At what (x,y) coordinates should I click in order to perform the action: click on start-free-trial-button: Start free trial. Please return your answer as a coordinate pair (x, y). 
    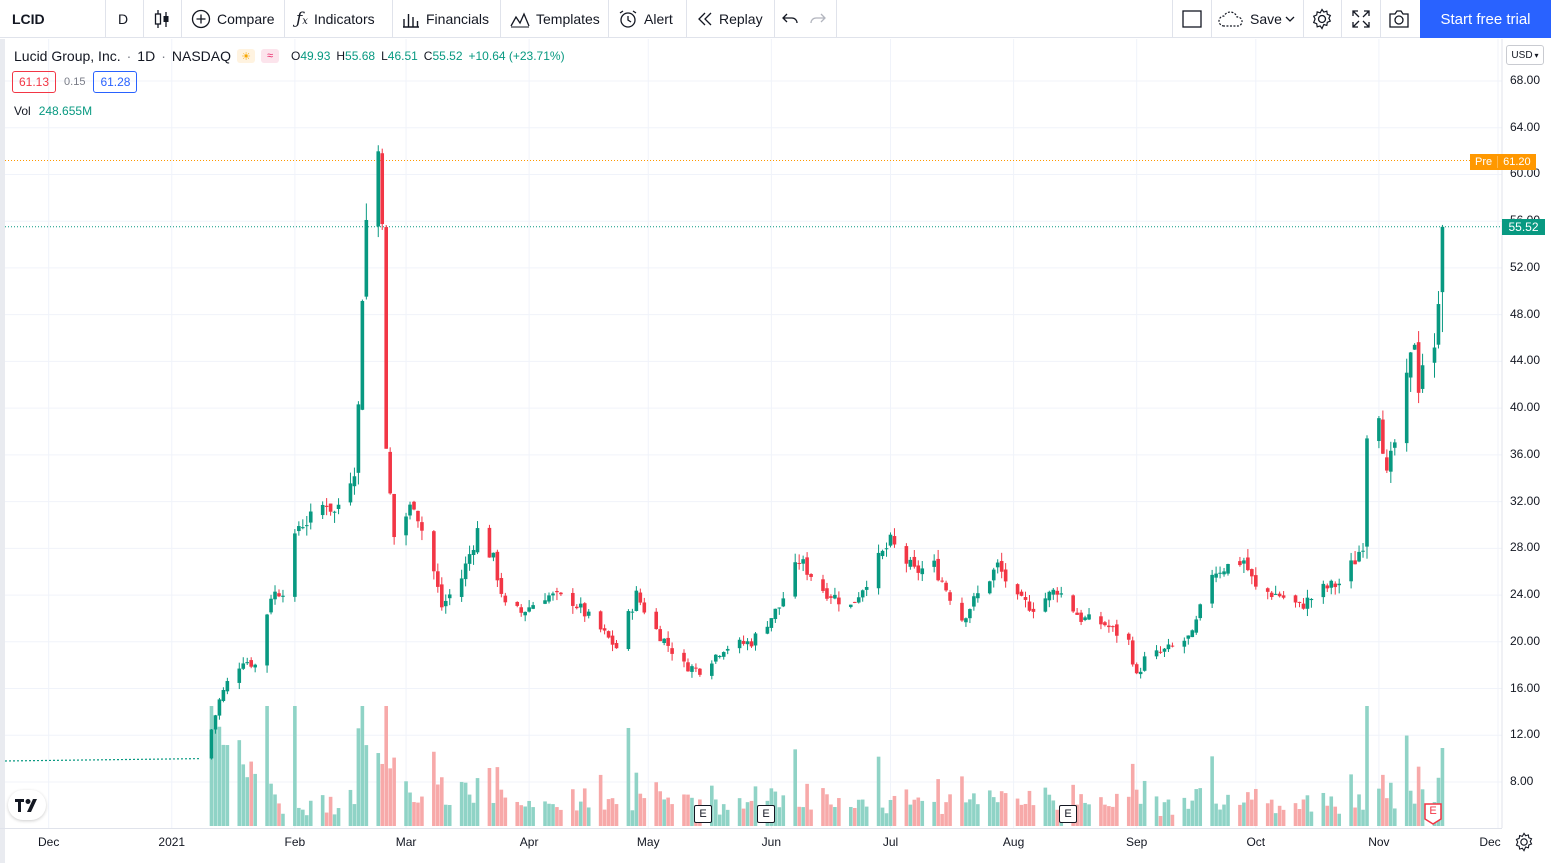
    Looking at the image, I should click on (1485, 19).